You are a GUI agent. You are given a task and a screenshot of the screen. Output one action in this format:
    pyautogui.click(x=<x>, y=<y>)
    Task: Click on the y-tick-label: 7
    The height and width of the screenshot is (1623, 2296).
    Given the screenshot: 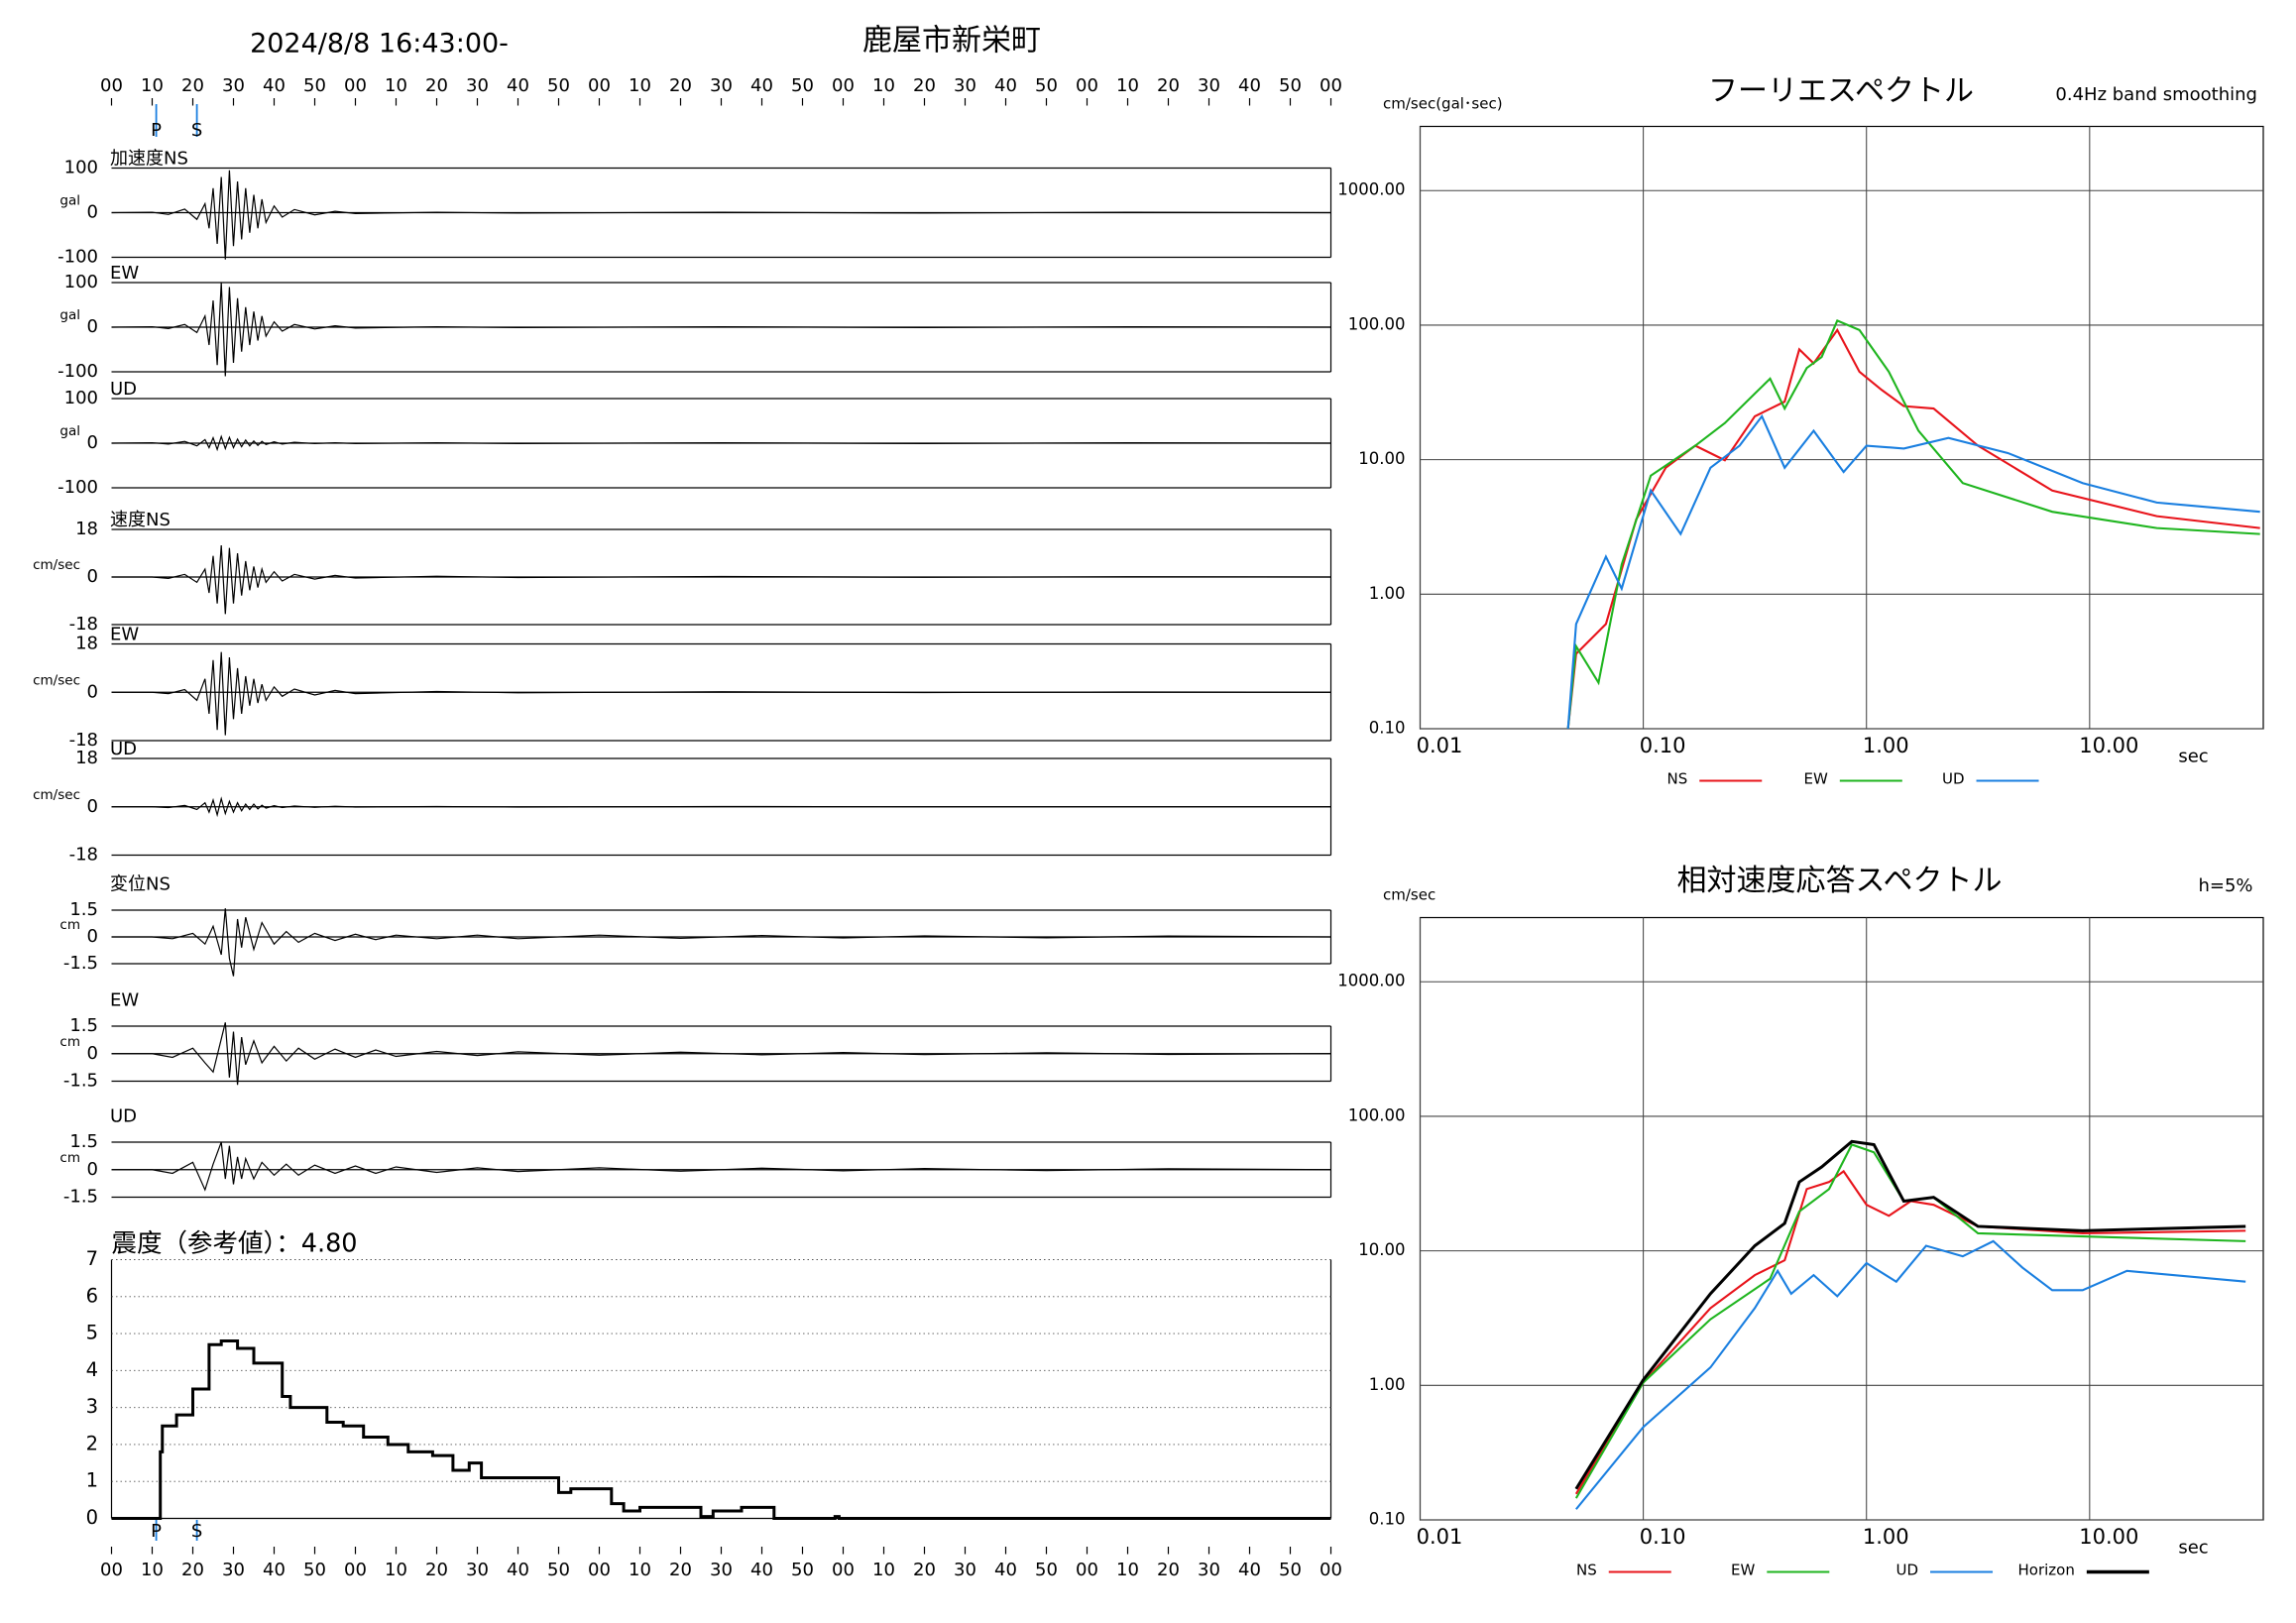 What is the action you would take?
    pyautogui.click(x=92, y=1258)
    